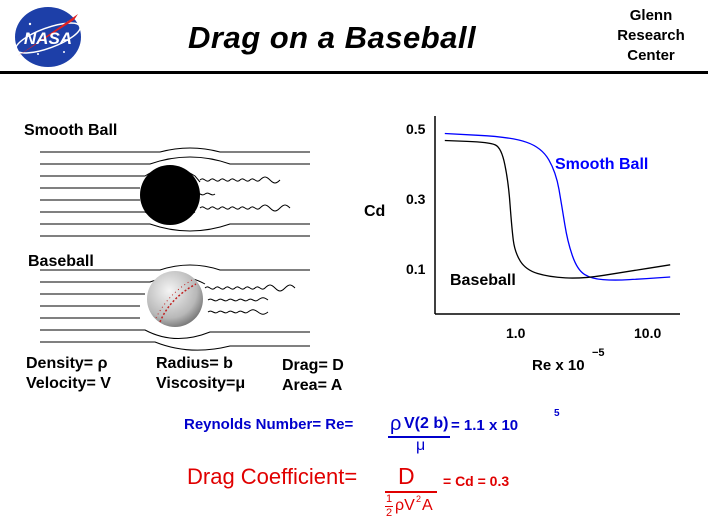 This screenshot has width=708, height=532. I want to click on radius-label: Radius= b, so click(194, 363).